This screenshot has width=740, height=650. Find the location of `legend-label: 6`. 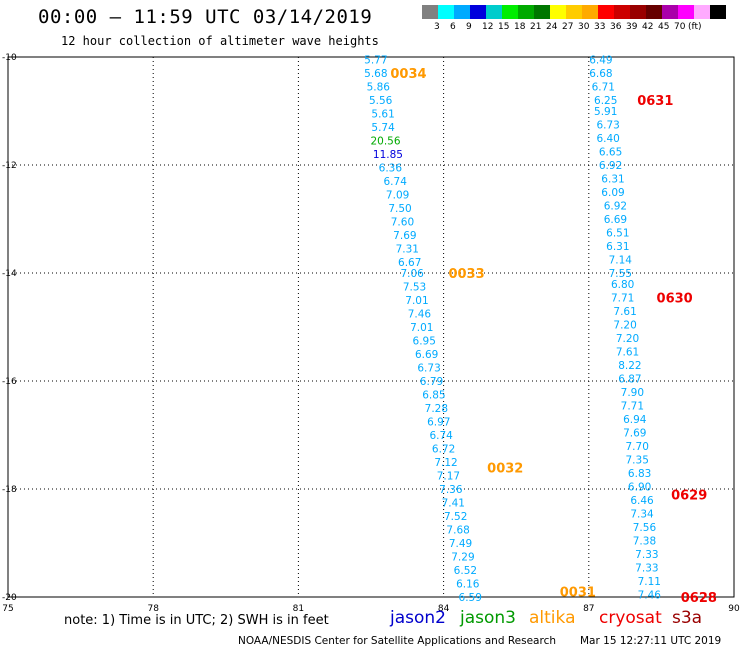

legend-label: 6 is located at coordinates (453, 27).